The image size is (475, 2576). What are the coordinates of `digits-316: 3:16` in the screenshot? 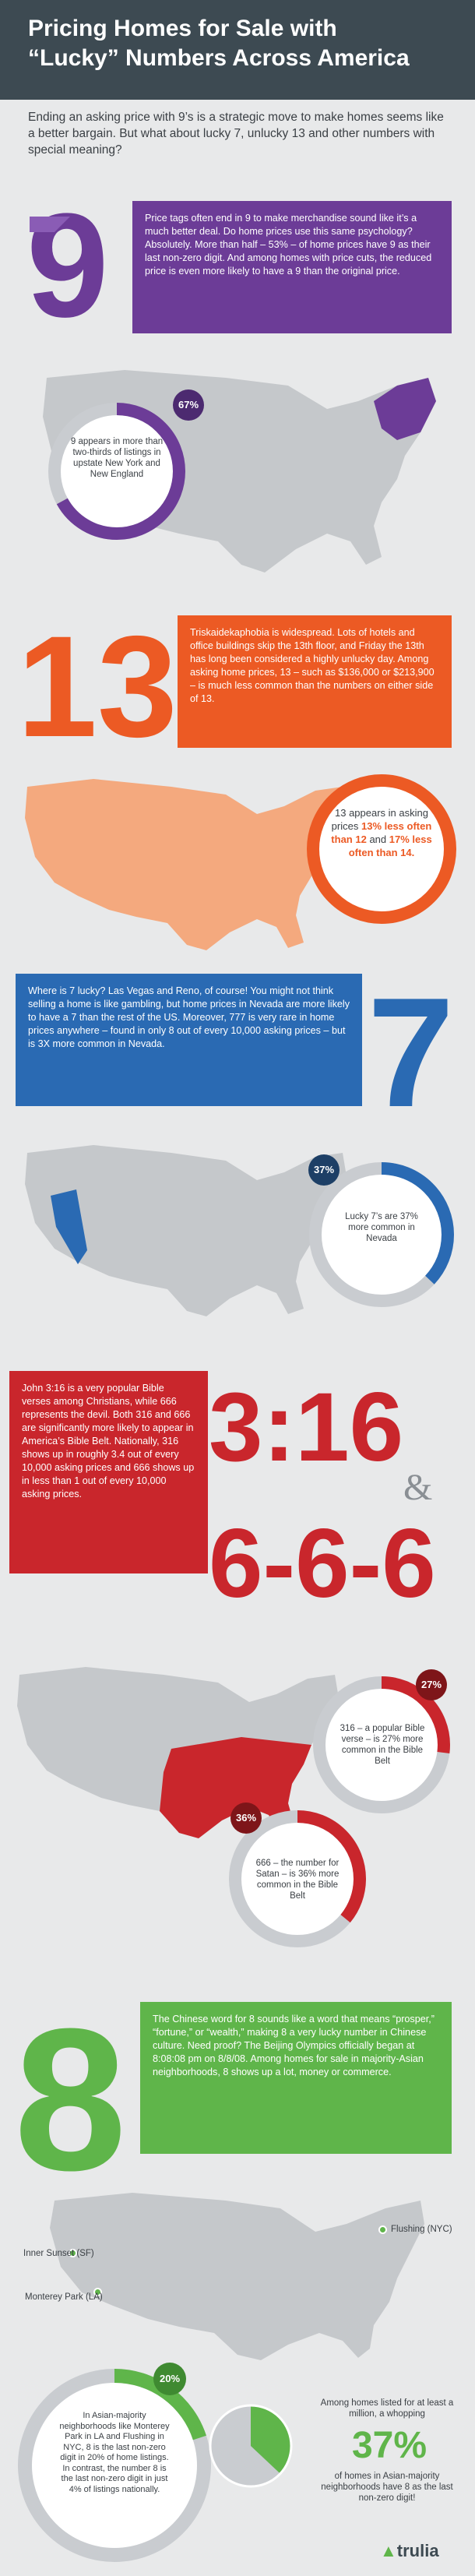 It's located at (306, 1427).